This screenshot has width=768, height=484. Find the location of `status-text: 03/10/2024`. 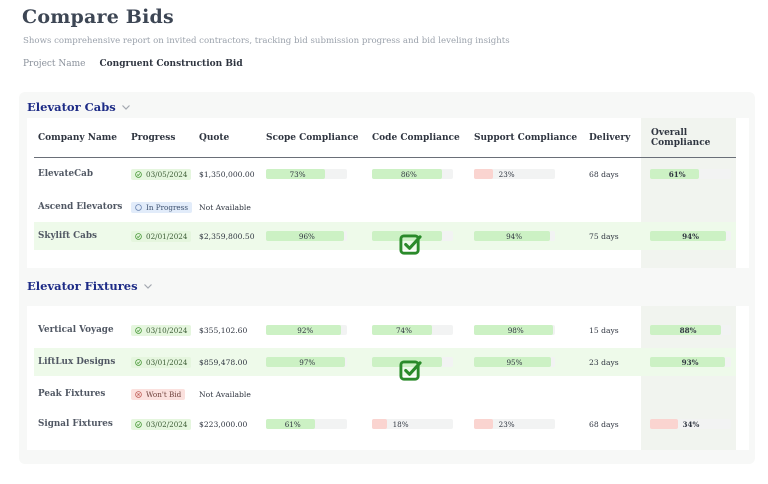

status-text: 03/10/2024 is located at coordinates (167, 330).